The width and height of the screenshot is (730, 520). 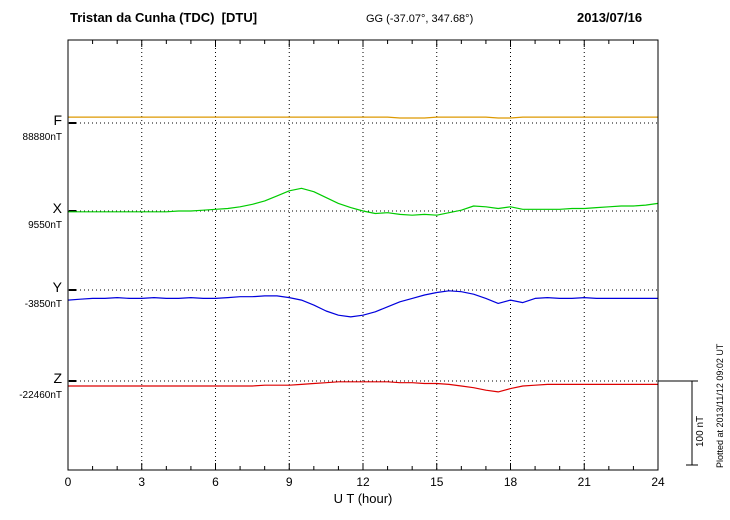 What do you see at coordinates (68, 482) in the screenshot?
I see `x-tick-label: 0` at bounding box center [68, 482].